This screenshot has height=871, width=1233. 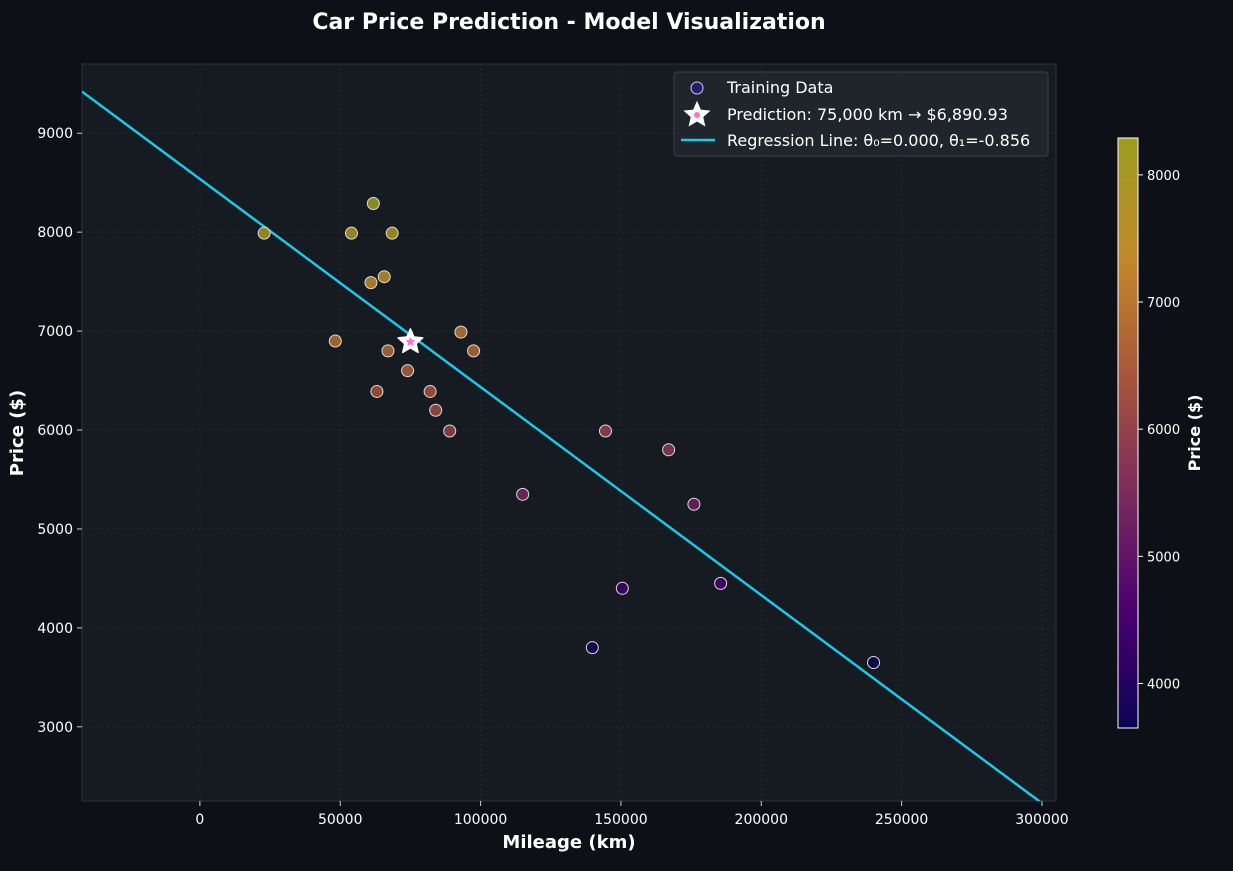 What do you see at coordinates (761, 820) in the screenshot?
I see `x-tick-label: 200000` at bounding box center [761, 820].